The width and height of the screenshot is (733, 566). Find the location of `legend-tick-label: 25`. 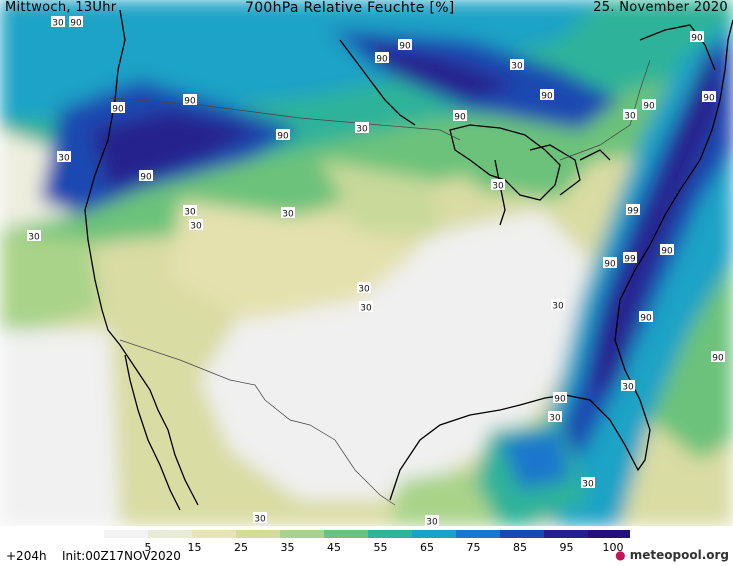

legend-tick-label: 25 is located at coordinates (241, 547).